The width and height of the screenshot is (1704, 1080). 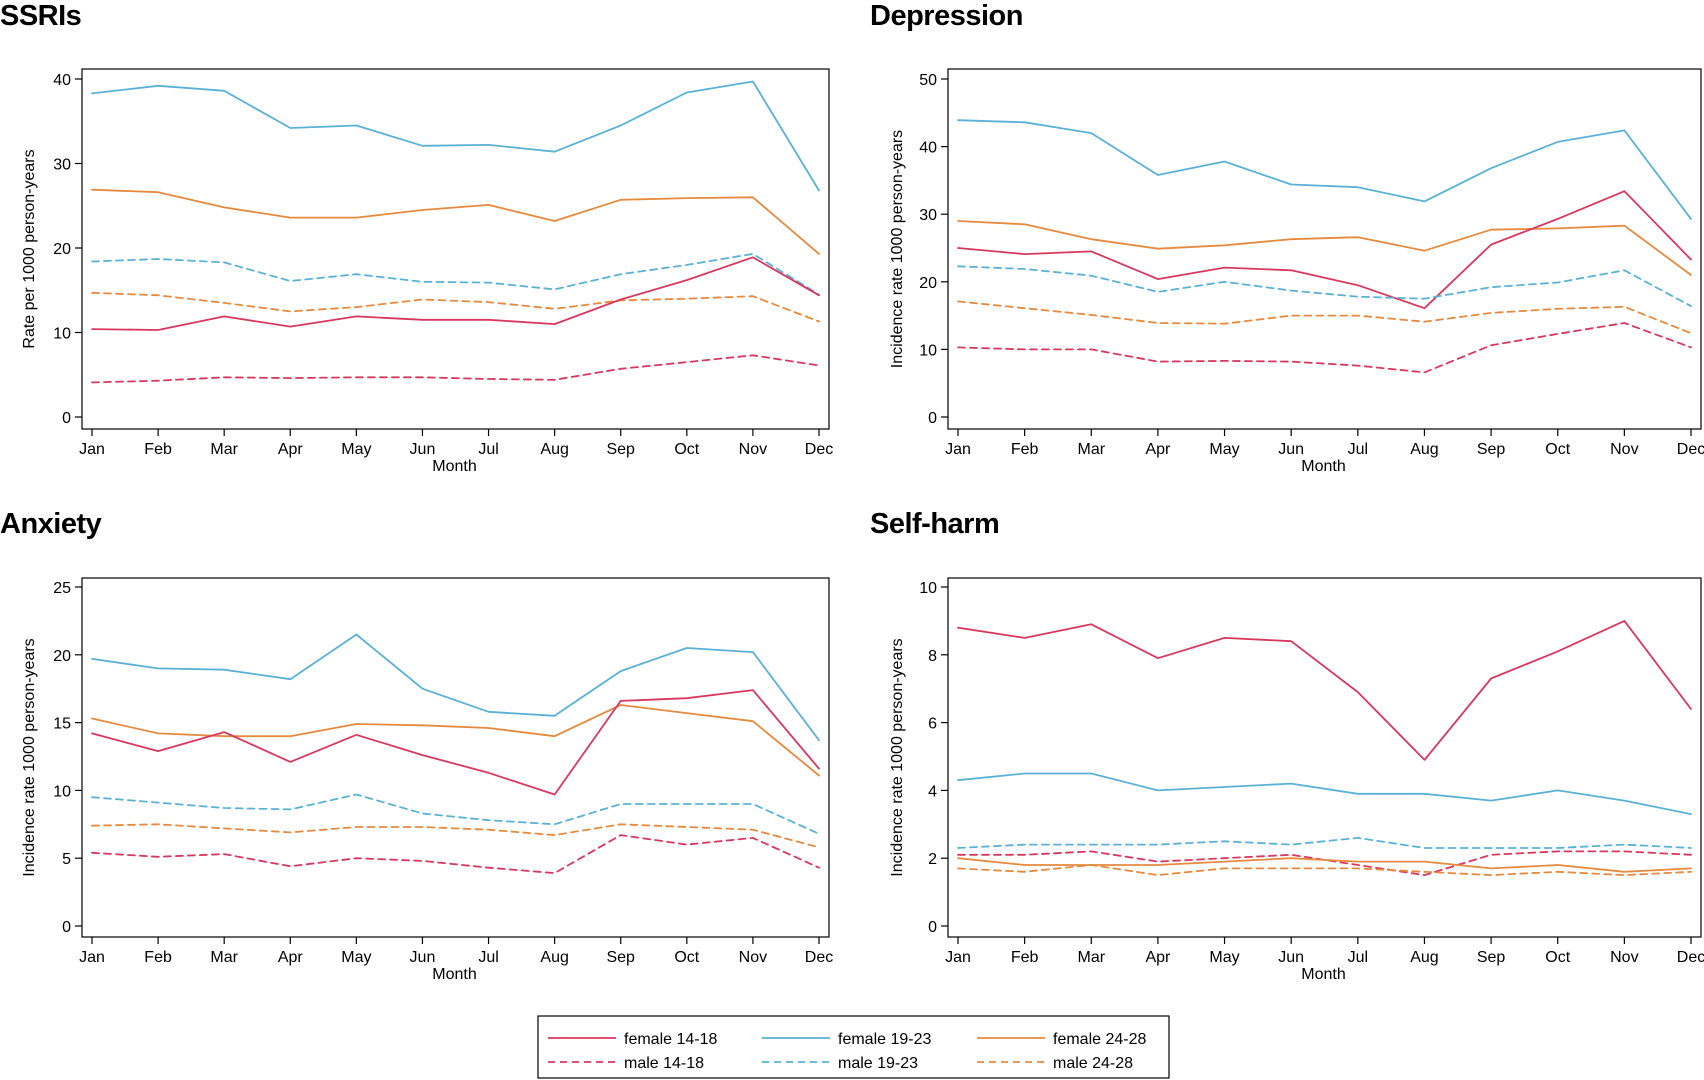 I want to click on chart-depression-plot-frame, so click(x=1324, y=249).